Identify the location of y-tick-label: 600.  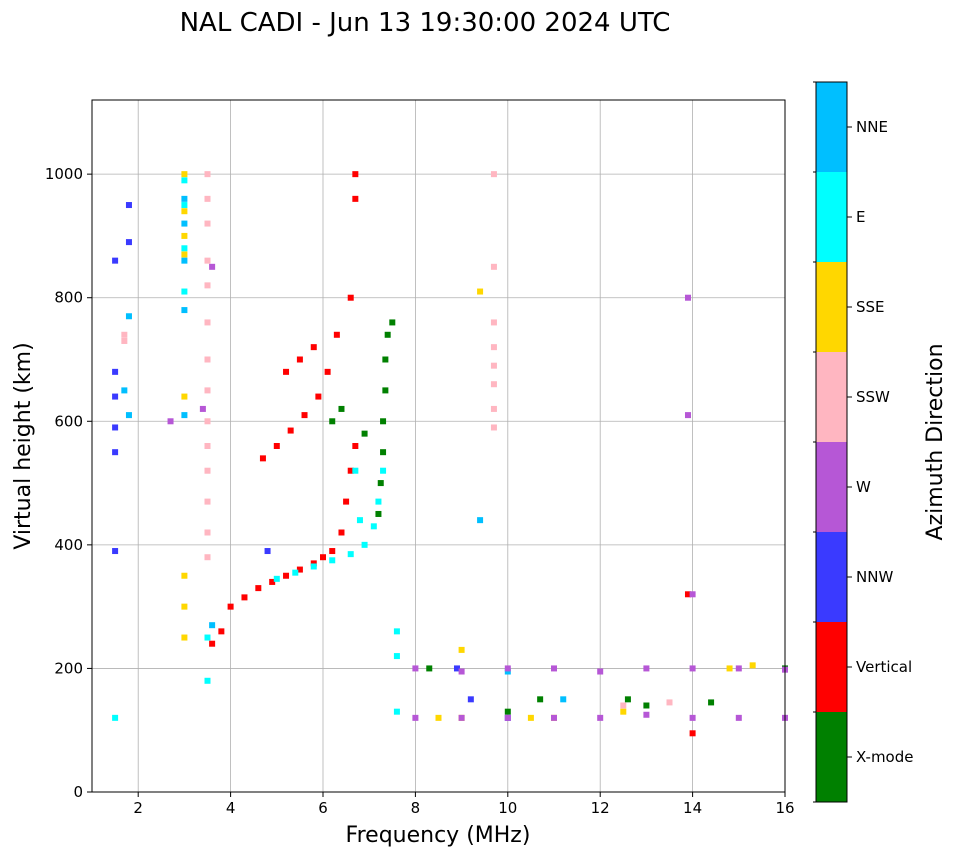
(68, 421).